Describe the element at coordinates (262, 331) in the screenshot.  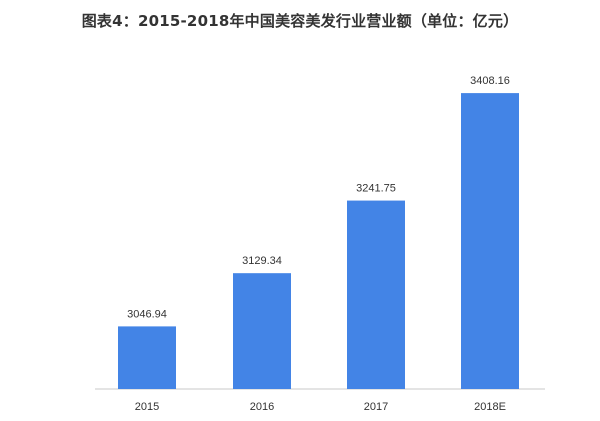
I see `bar-2016` at that location.